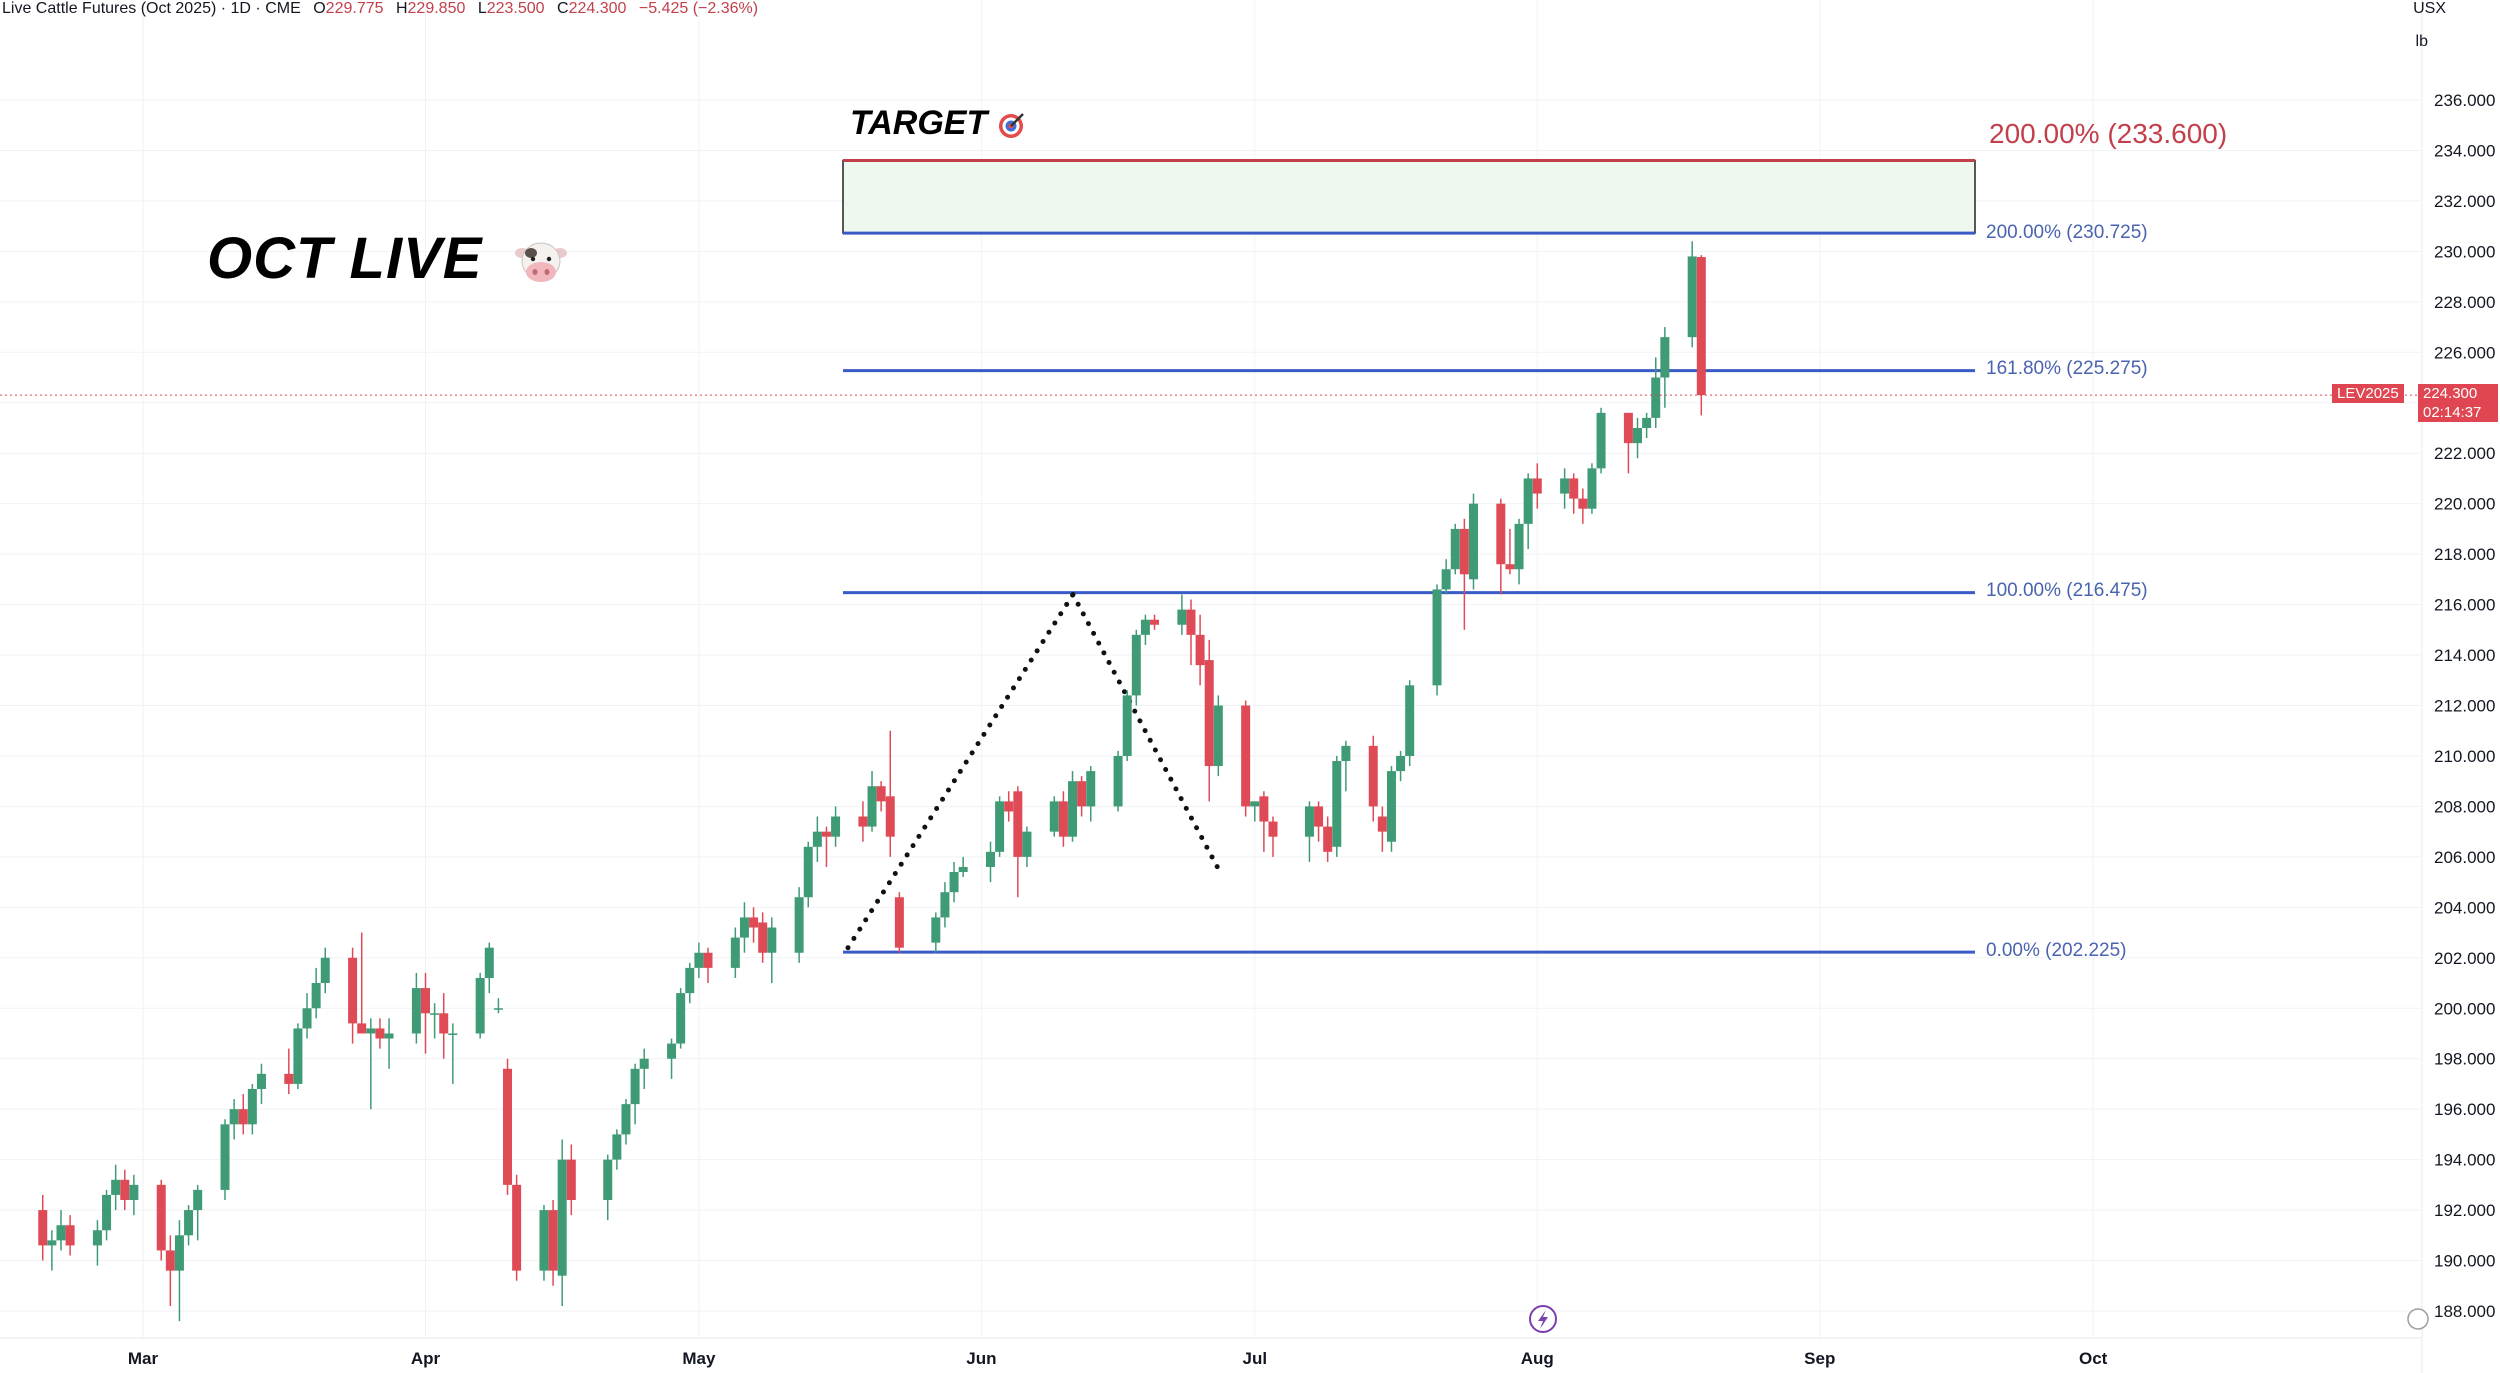 This screenshot has width=2500, height=1373. I want to click on fib-label-161-8: 161.80% (225.275), so click(2067, 368).